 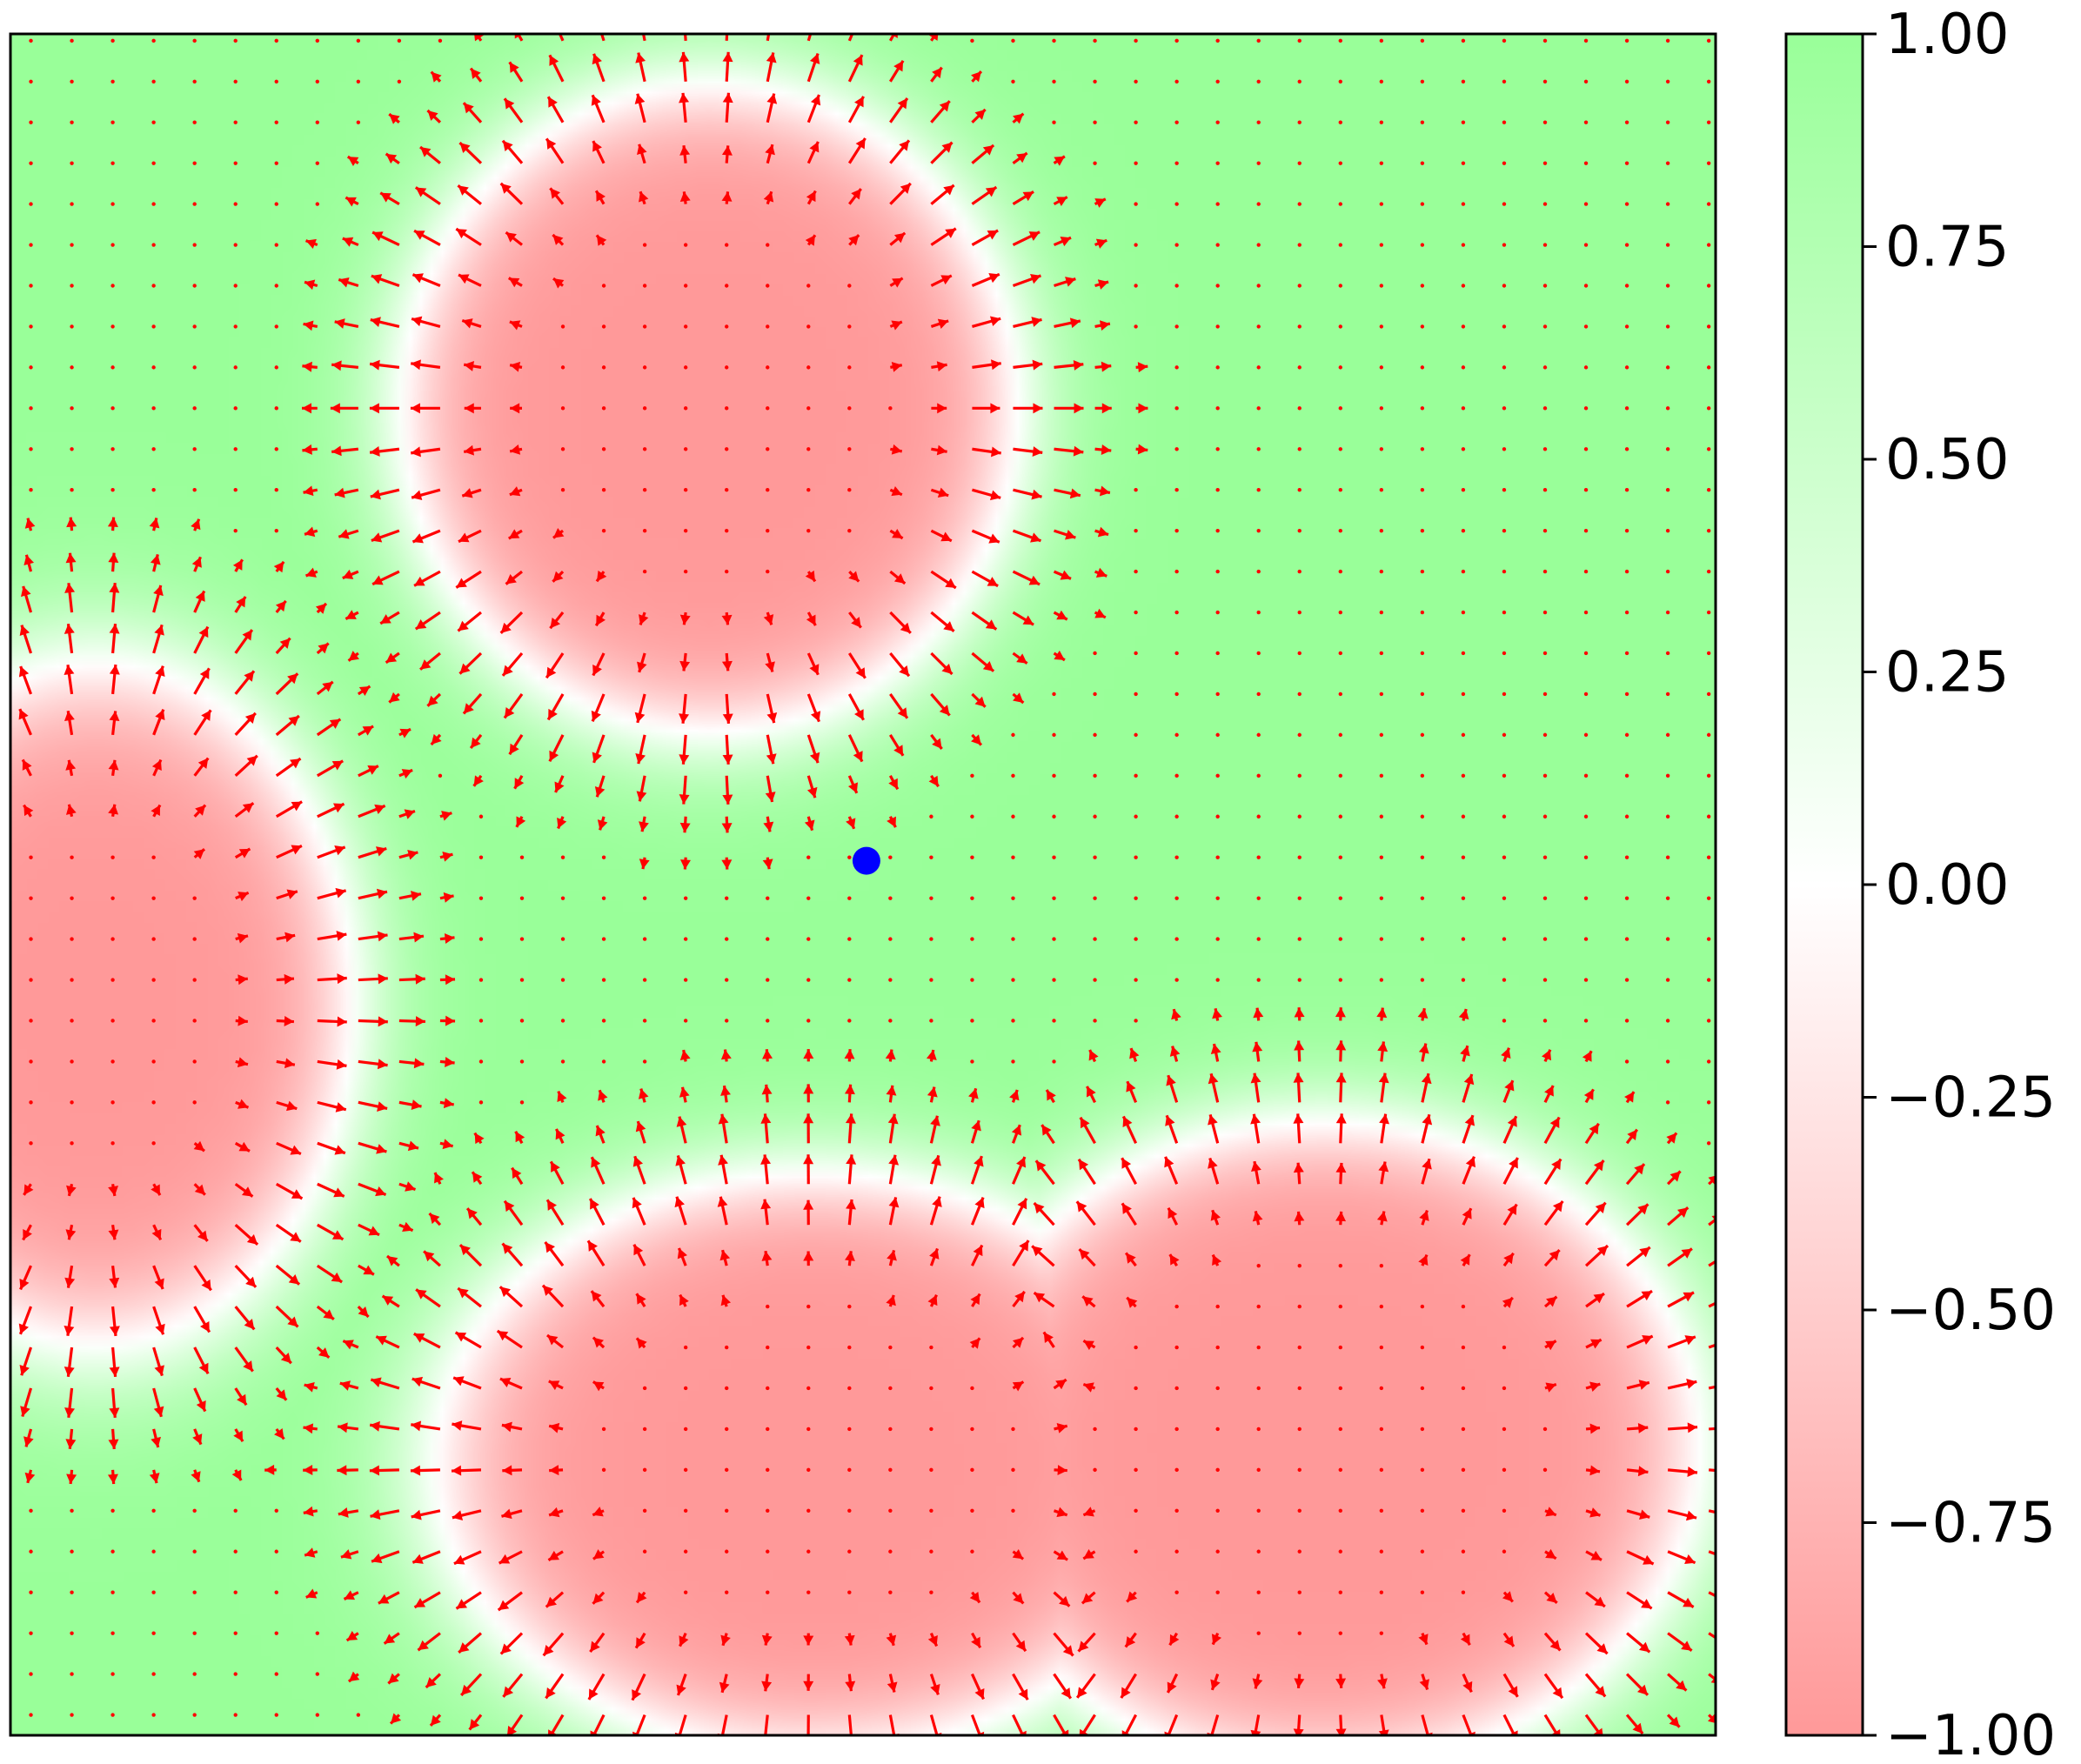 What do you see at coordinates (1920, 883) in the screenshot?
I see `colorbar: 1.000.750.500.250.00−0.25−0.50−0.75−1.00` at bounding box center [1920, 883].